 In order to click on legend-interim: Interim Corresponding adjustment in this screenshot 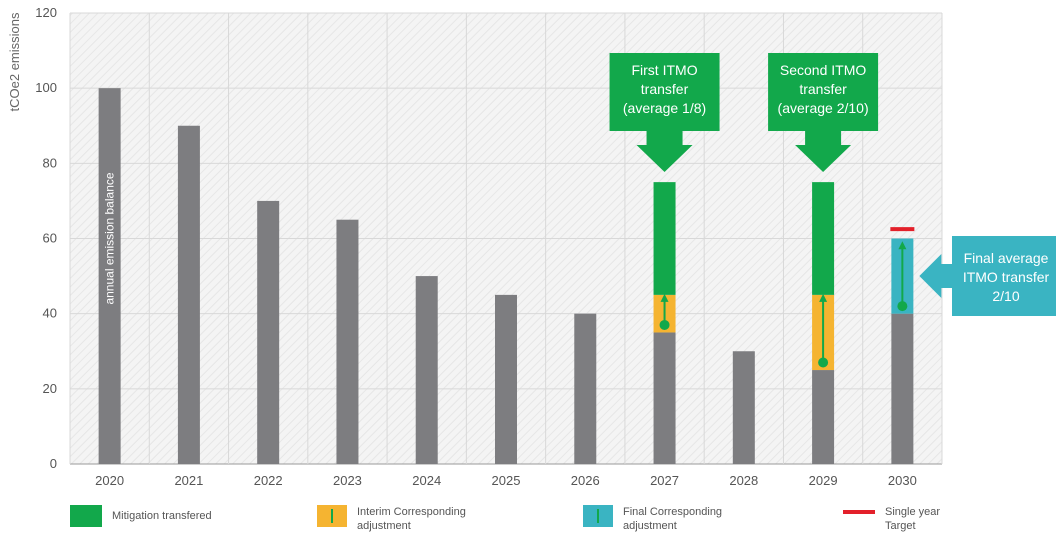, I will do `click(402, 519)`.